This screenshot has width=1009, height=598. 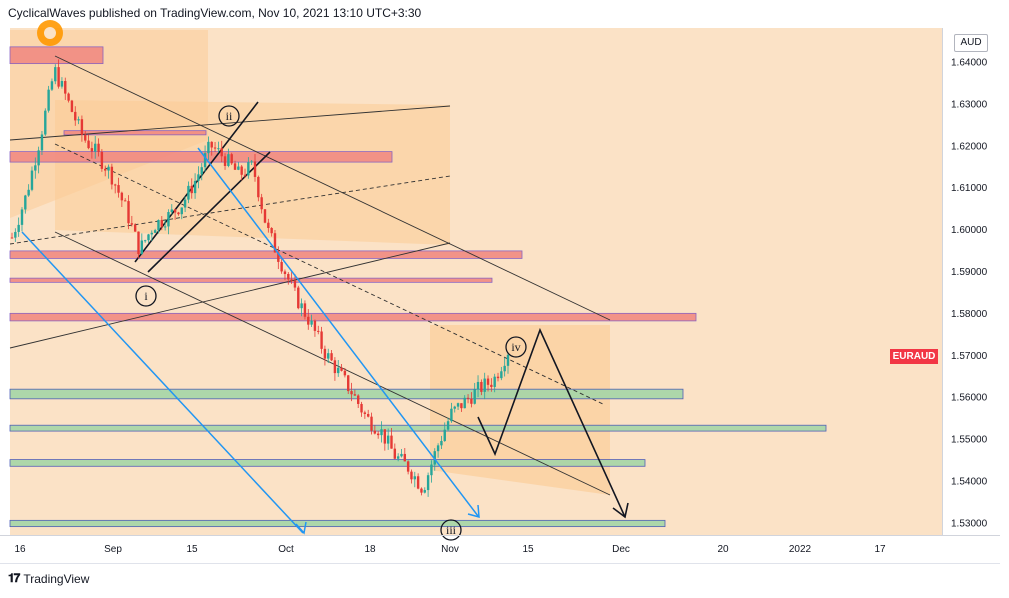 I want to click on y-tick-label: 1.54000, so click(x=969, y=482).